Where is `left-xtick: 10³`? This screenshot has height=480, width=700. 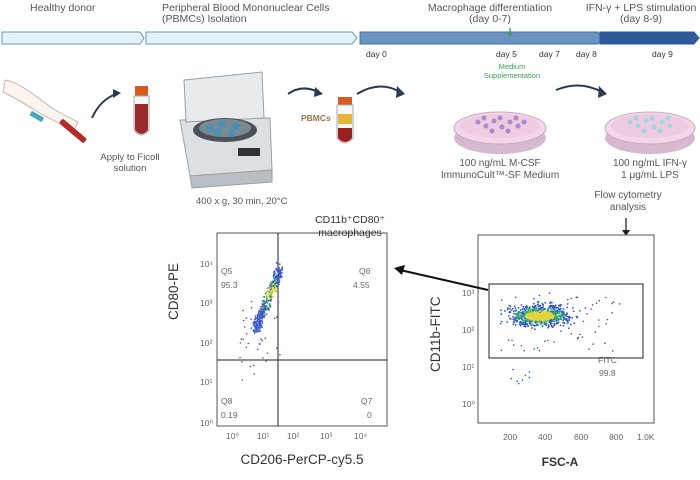 left-xtick: 10³ is located at coordinates (326, 436).